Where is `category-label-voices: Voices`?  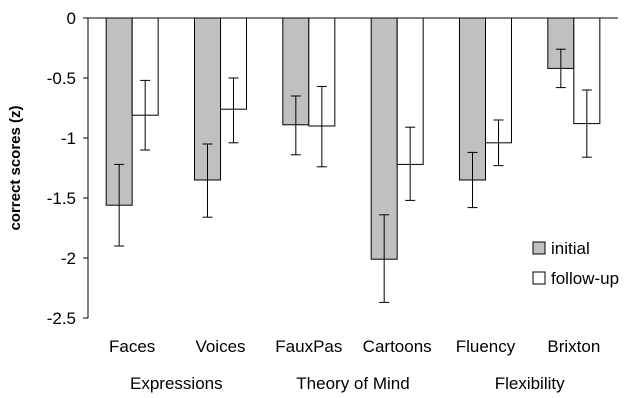 category-label-voices: Voices is located at coordinates (220, 346).